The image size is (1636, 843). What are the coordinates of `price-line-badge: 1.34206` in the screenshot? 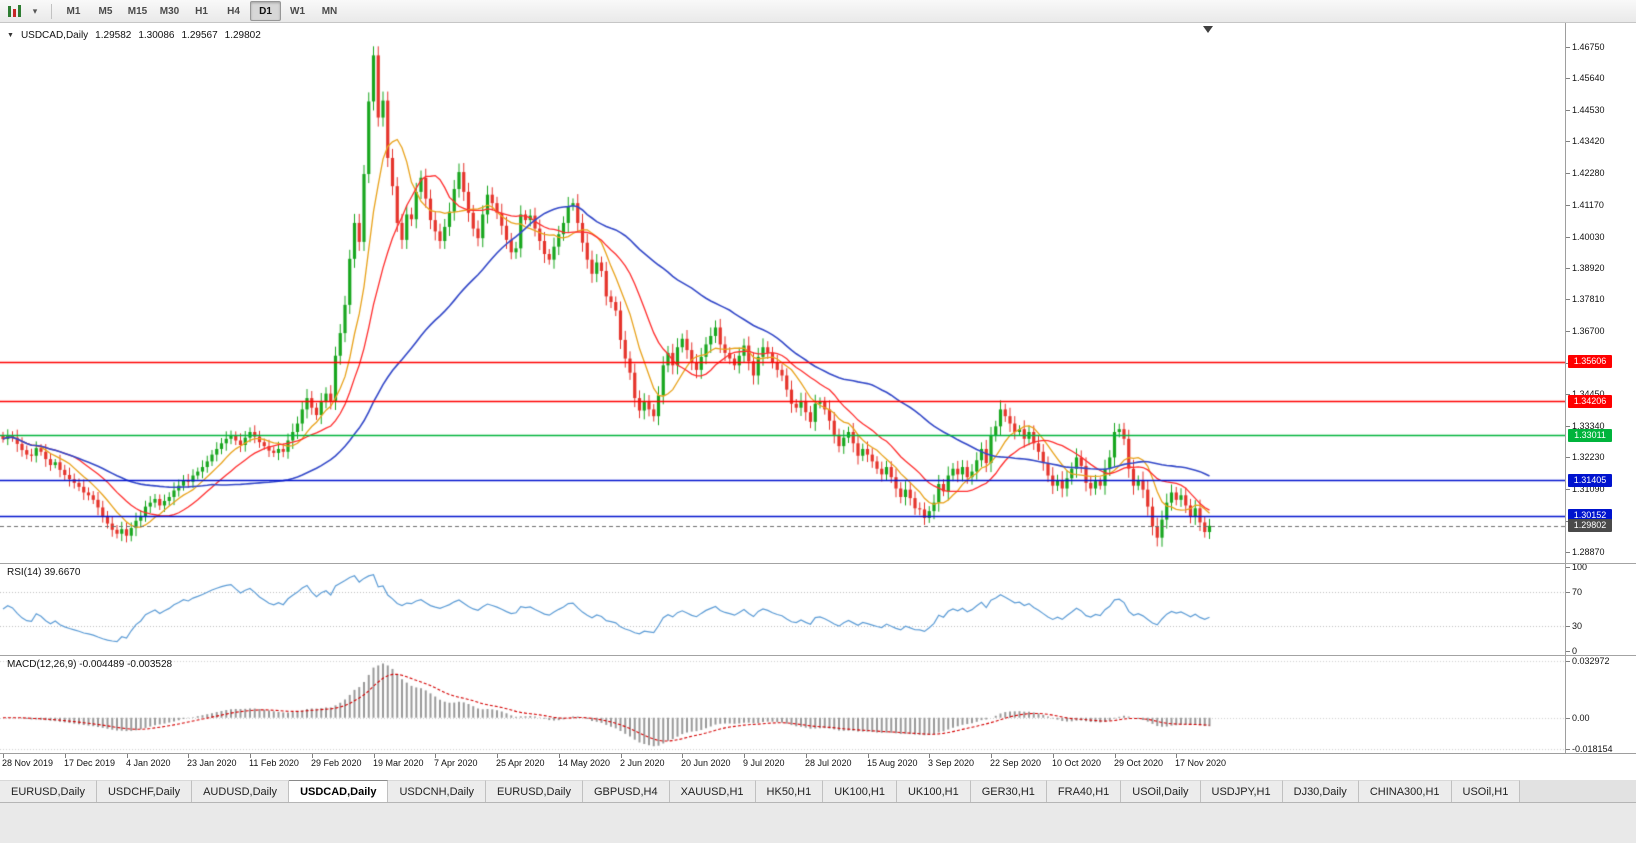 It's located at (1590, 401).